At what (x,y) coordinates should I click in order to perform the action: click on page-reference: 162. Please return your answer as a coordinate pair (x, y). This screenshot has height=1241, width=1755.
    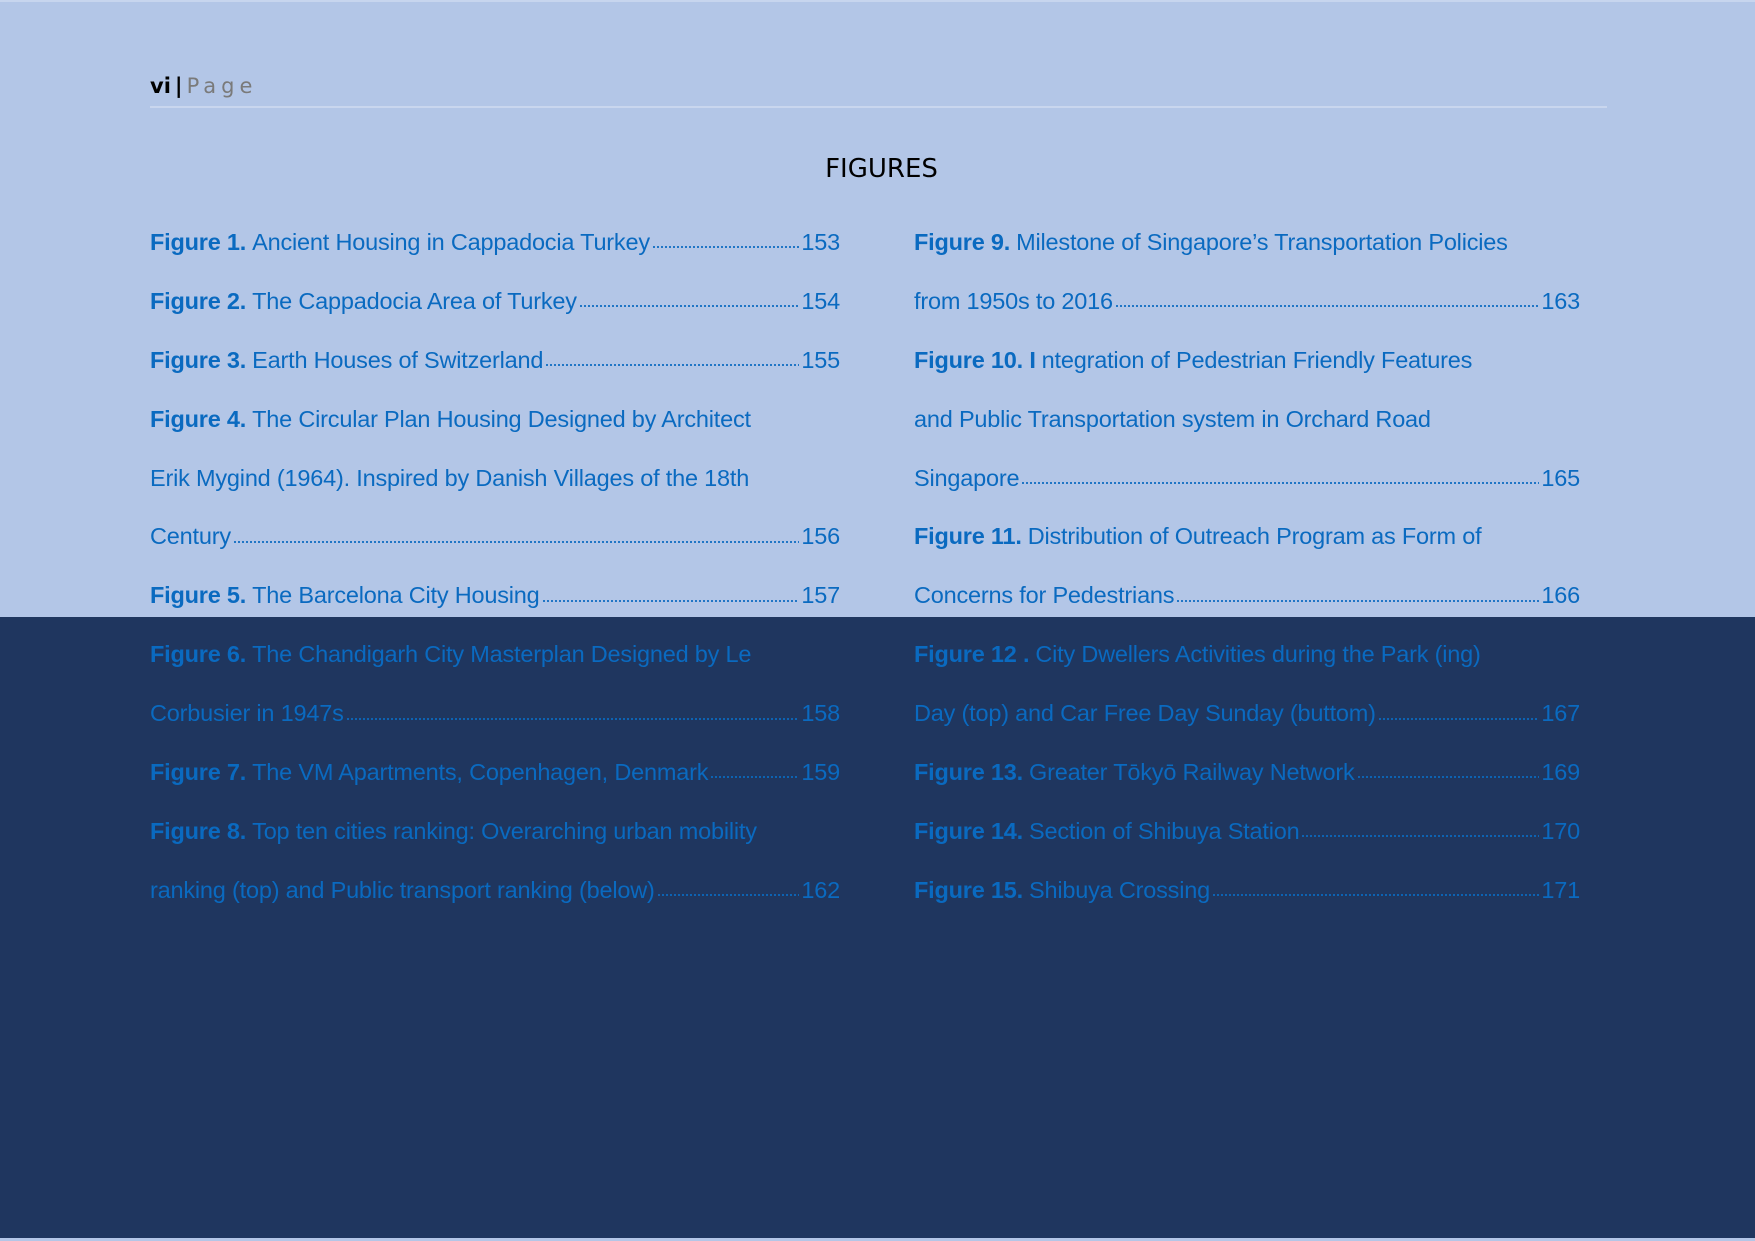
    Looking at the image, I should click on (820, 889).